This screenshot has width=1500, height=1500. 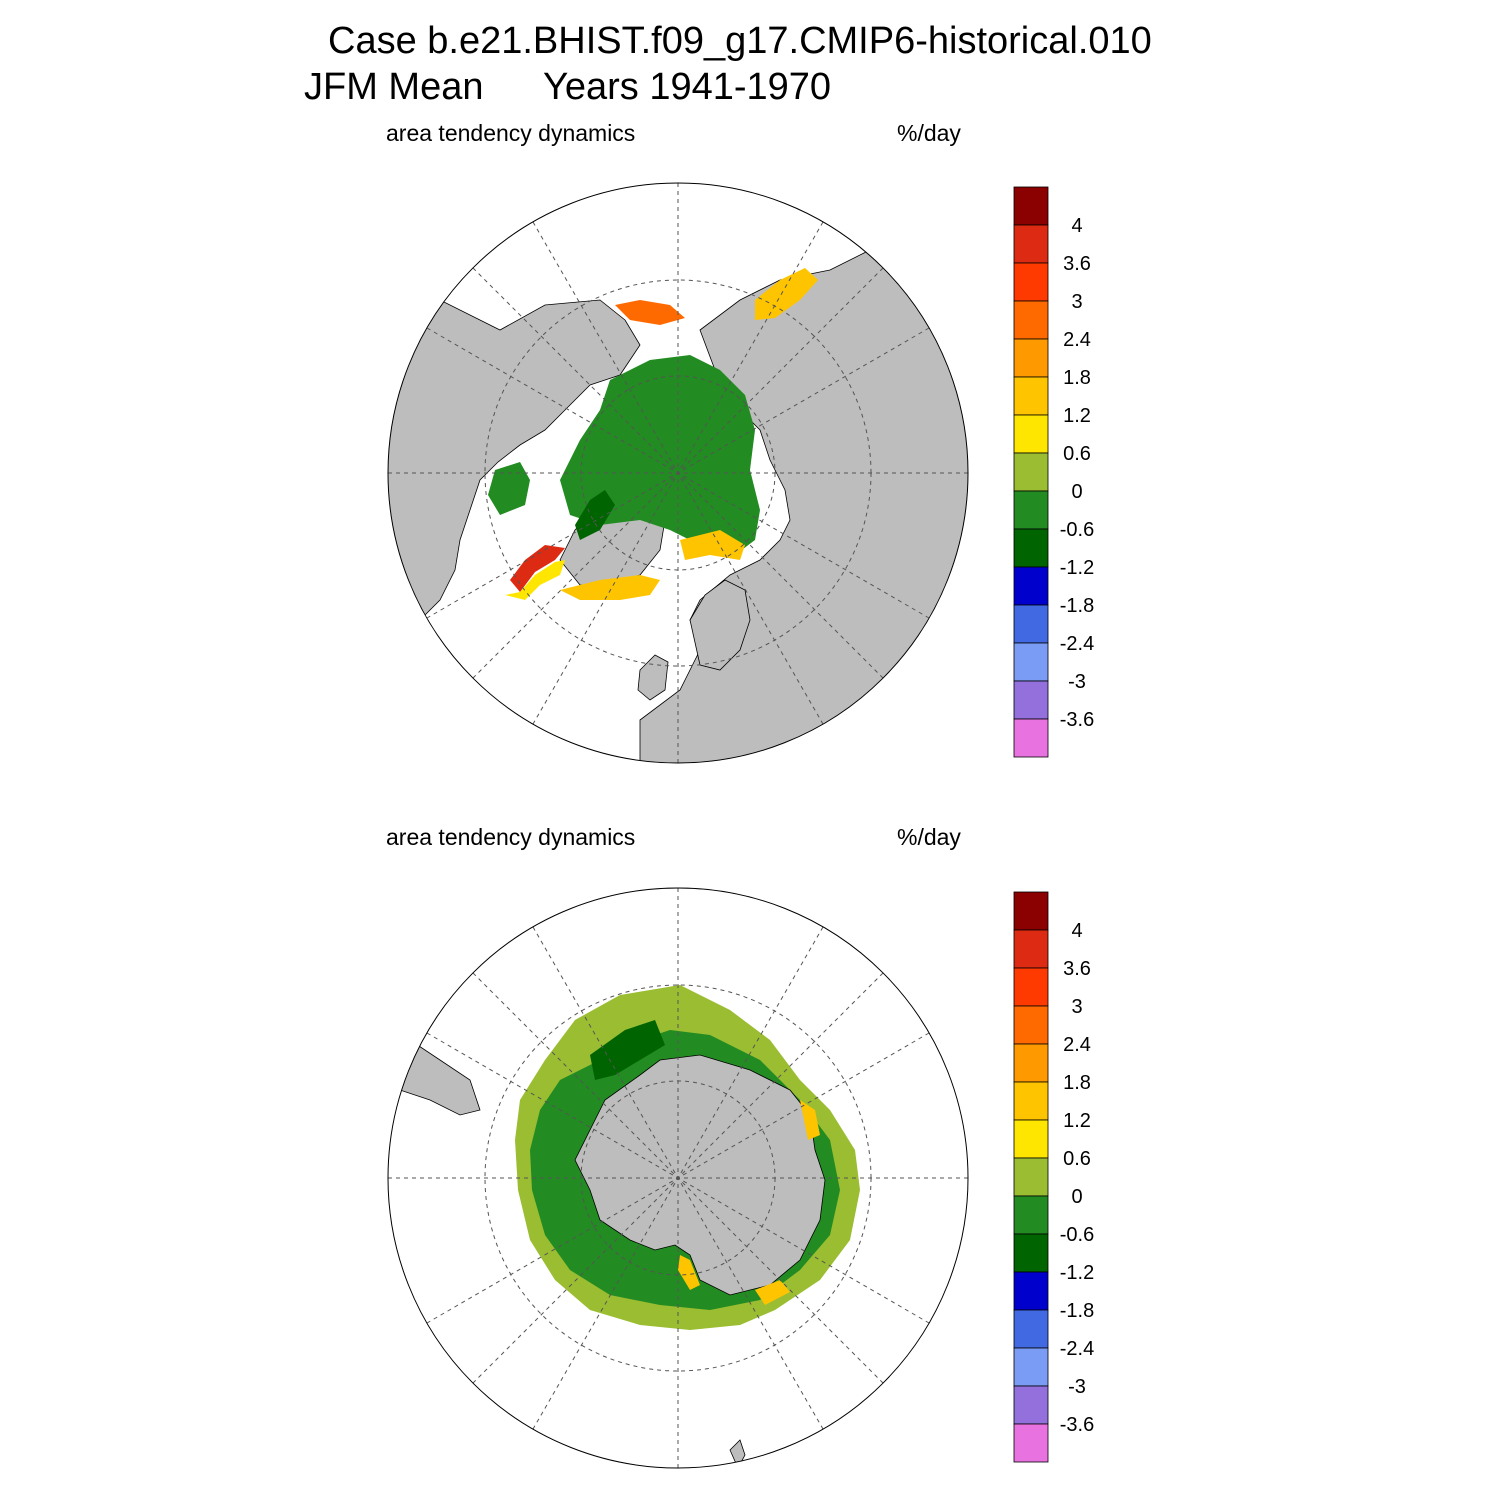 What do you see at coordinates (1077, 1159) in the screenshot?
I see `south-colorbar-tick-label: 0.6` at bounding box center [1077, 1159].